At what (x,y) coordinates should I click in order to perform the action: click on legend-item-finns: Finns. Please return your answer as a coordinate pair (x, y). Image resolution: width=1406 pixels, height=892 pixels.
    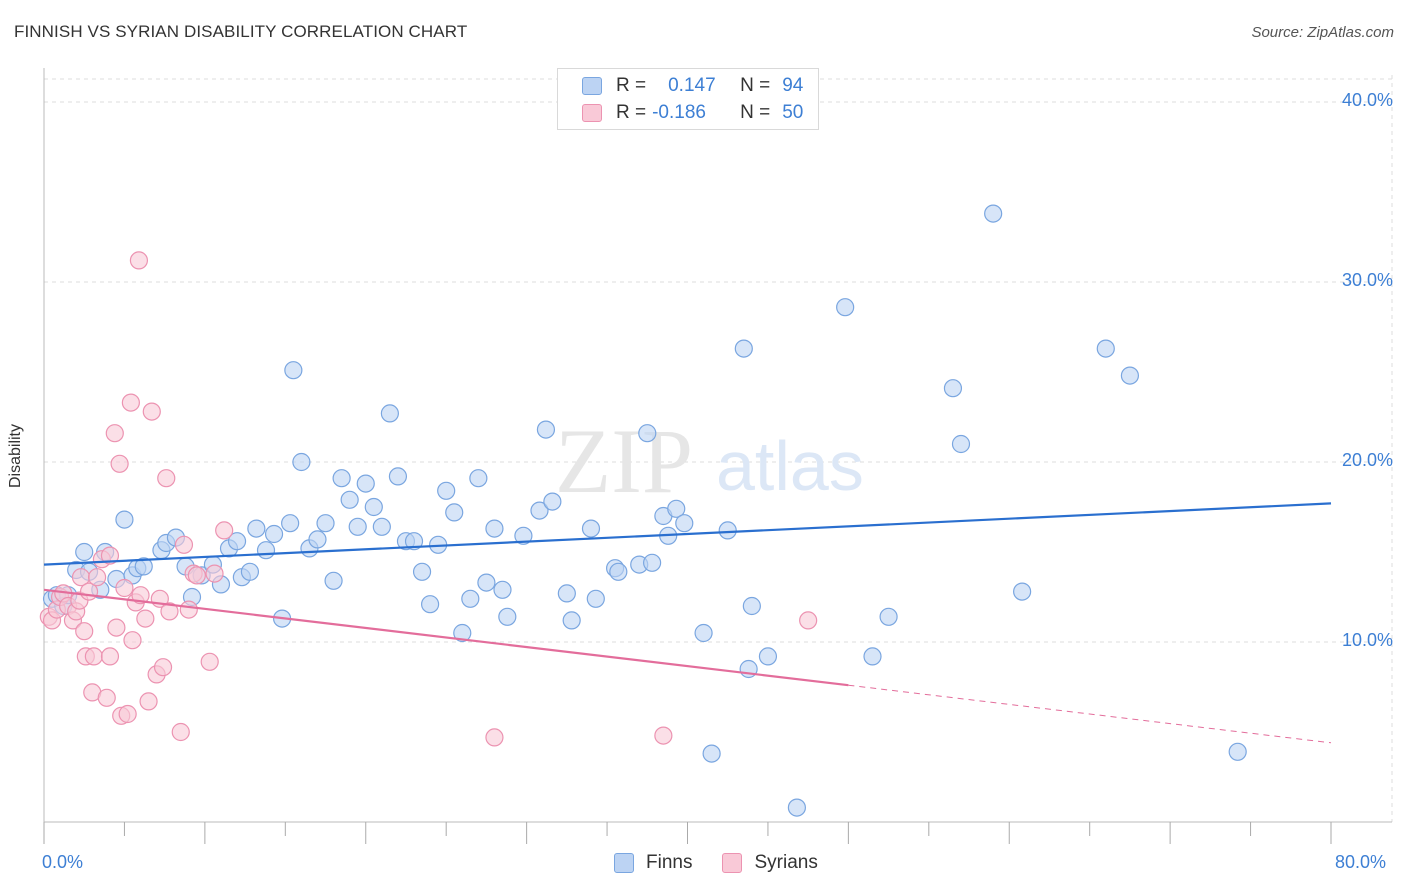
    Looking at the image, I should click on (653, 863).